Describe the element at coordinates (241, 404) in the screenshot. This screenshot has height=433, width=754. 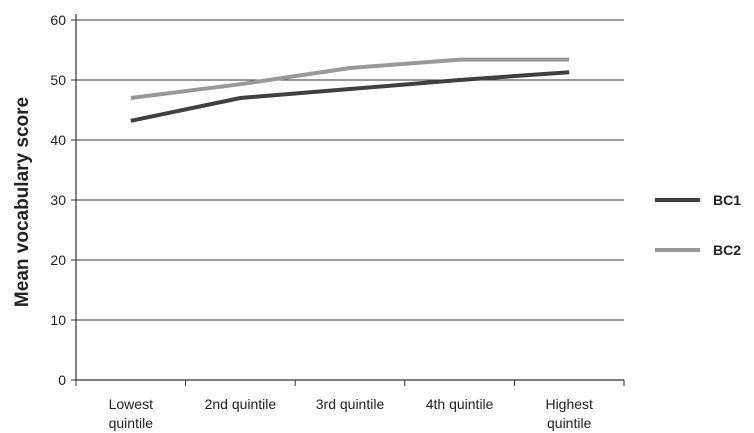
I see `x-tick-label-1: 2nd quintile` at that location.